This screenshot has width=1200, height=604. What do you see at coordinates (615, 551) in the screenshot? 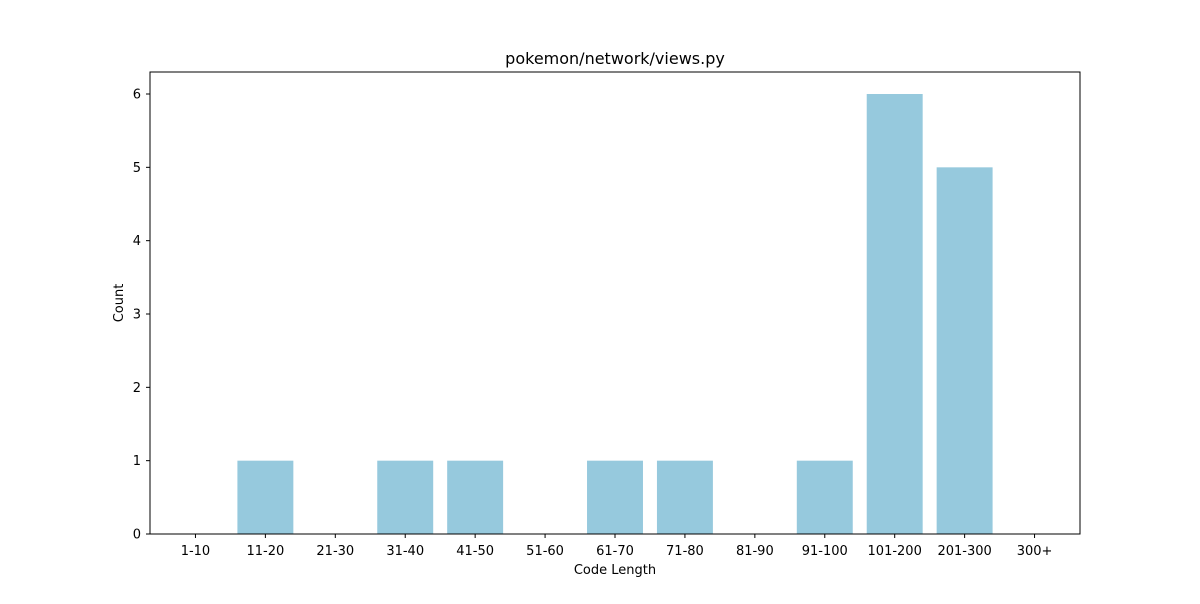
I see `x-tick-label: 61-70` at bounding box center [615, 551].